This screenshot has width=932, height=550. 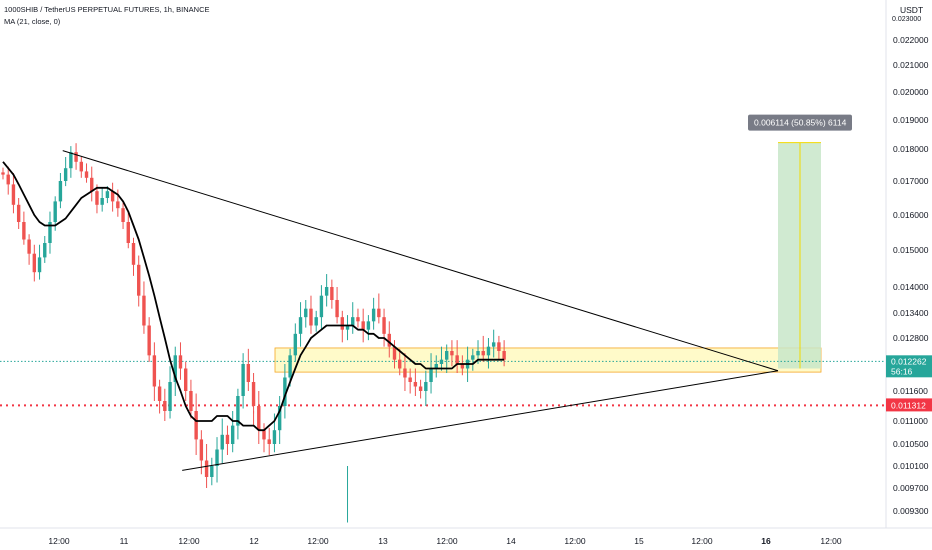 I want to click on price-tick-label: 0.009700, so click(x=911, y=488).